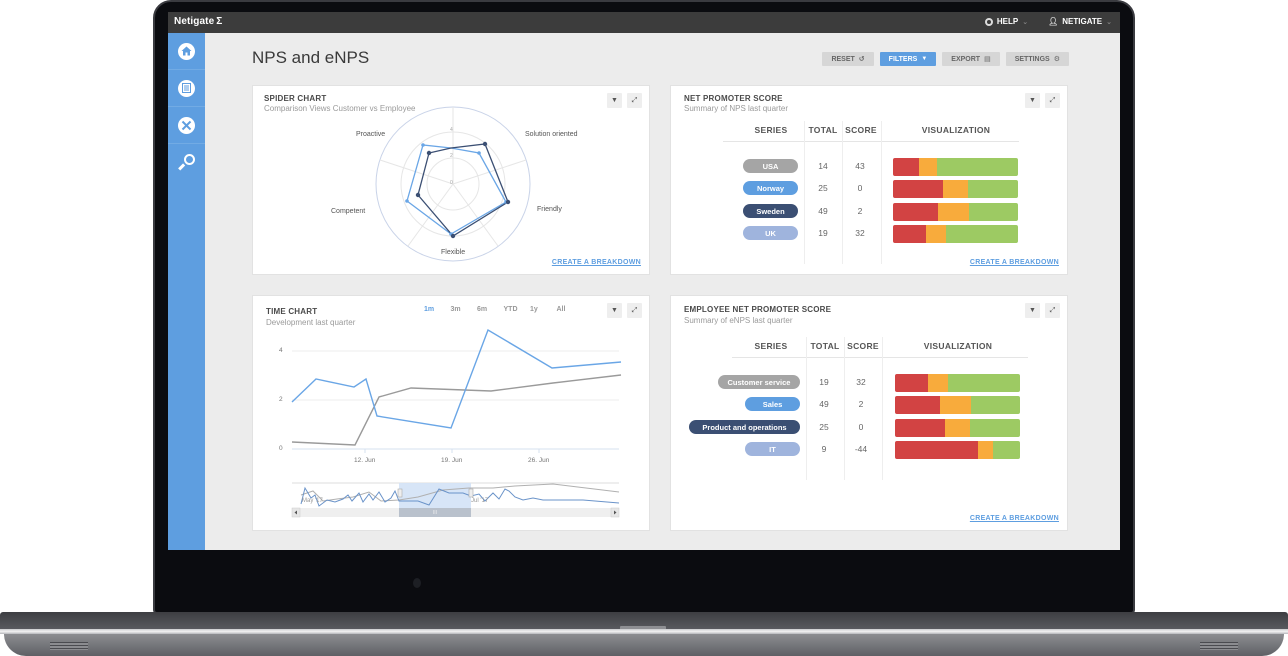  What do you see at coordinates (451, 183) in the screenshot?
I see `radar-tick: 0` at bounding box center [451, 183].